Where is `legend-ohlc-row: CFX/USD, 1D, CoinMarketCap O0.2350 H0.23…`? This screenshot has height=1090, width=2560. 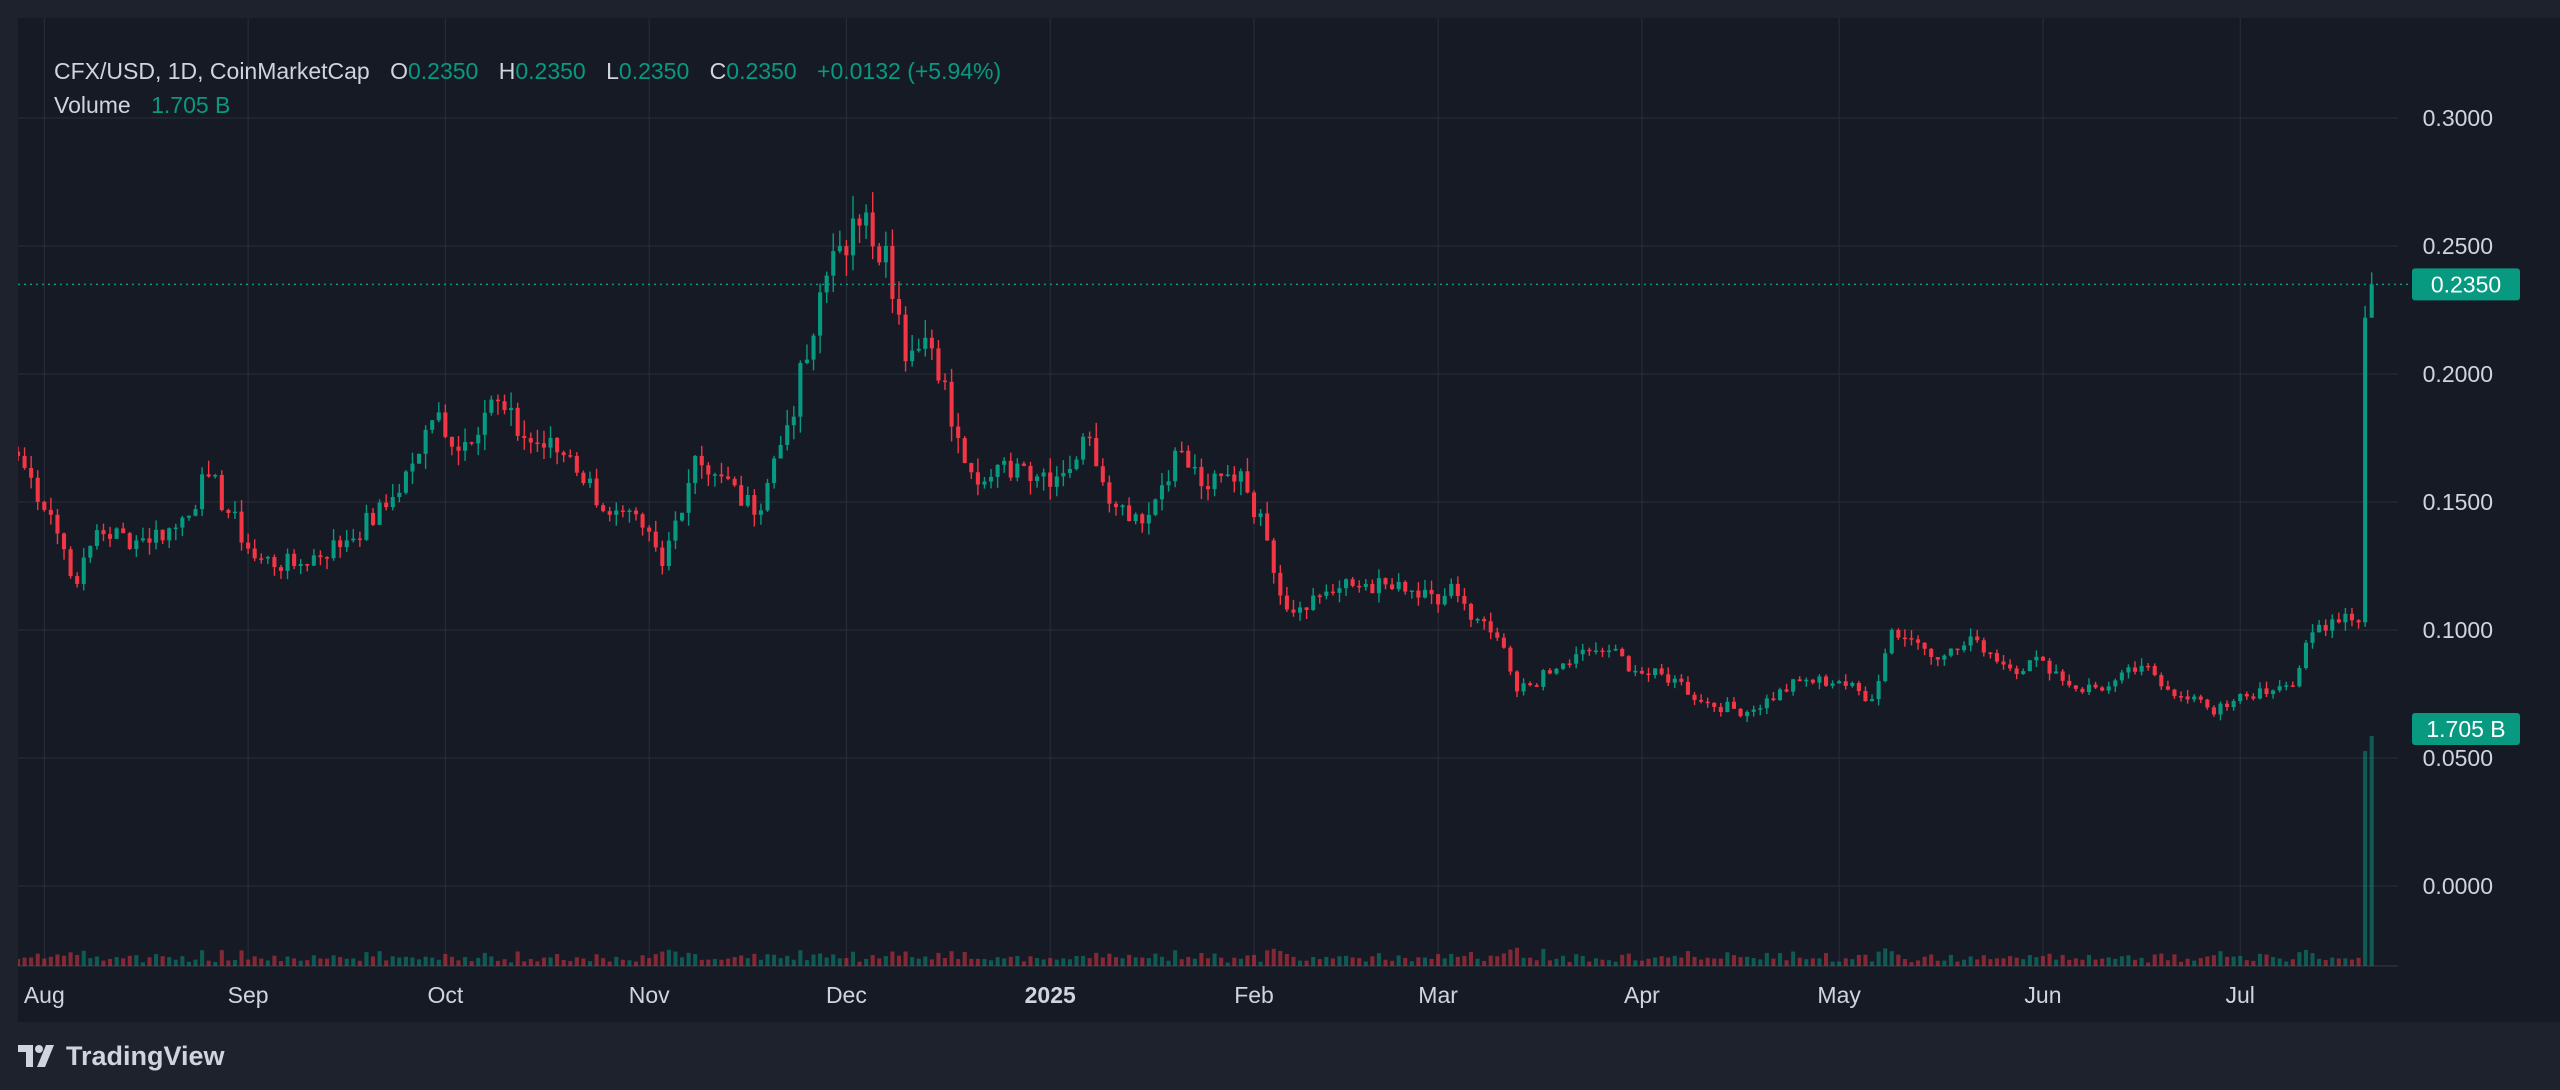 legend-ohlc-row: CFX/USD, 1D, CoinMarketCap O0.2350 H0.23… is located at coordinates (527, 71).